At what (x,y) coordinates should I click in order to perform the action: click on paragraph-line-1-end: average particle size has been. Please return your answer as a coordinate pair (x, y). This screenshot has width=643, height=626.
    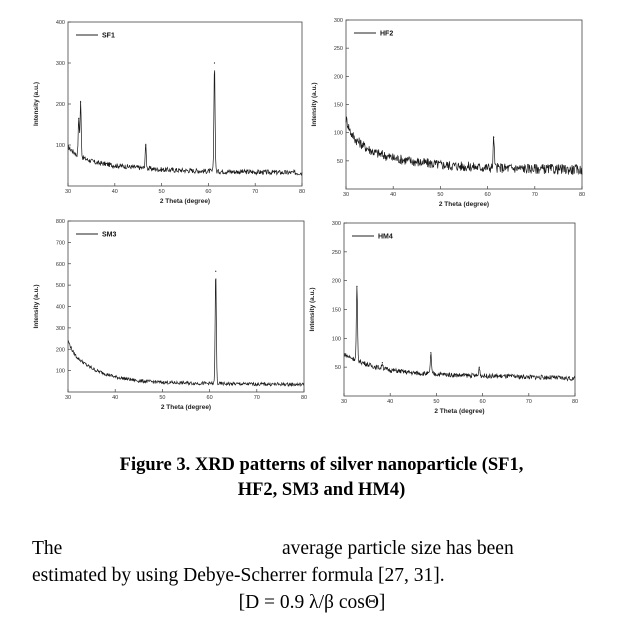
    Looking at the image, I should click on (398, 548).